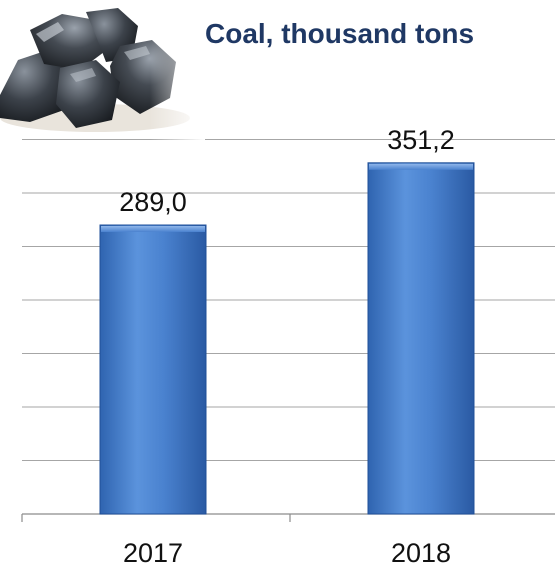 This screenshot has width=555, height=572. What do you see at coordinates (153, 202) in the screenshot?
I see `data-label-2017: 289,0` at bounding box center [153, 202].